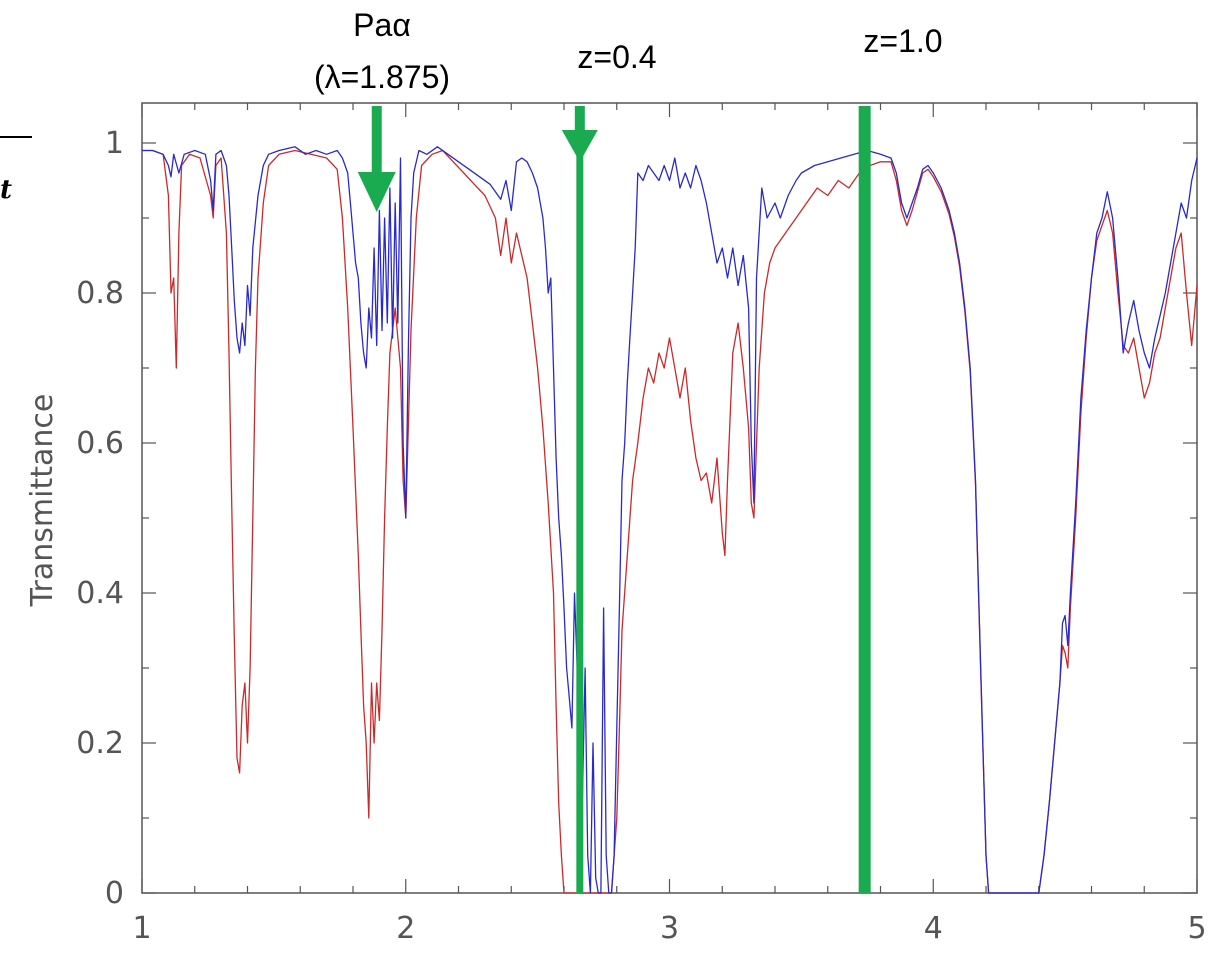 Image resolution: width=1215 pixels, height=953 pixels. I want to click on y-axis-label: Transmittance, so click(42, 501).